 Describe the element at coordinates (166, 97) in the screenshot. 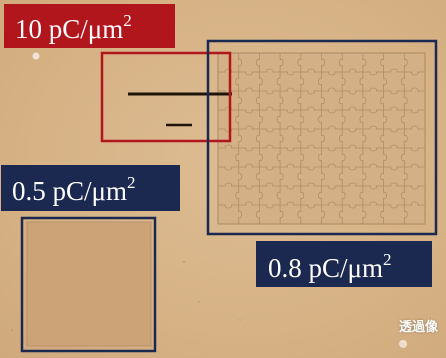

I see `red-frame` at that location.